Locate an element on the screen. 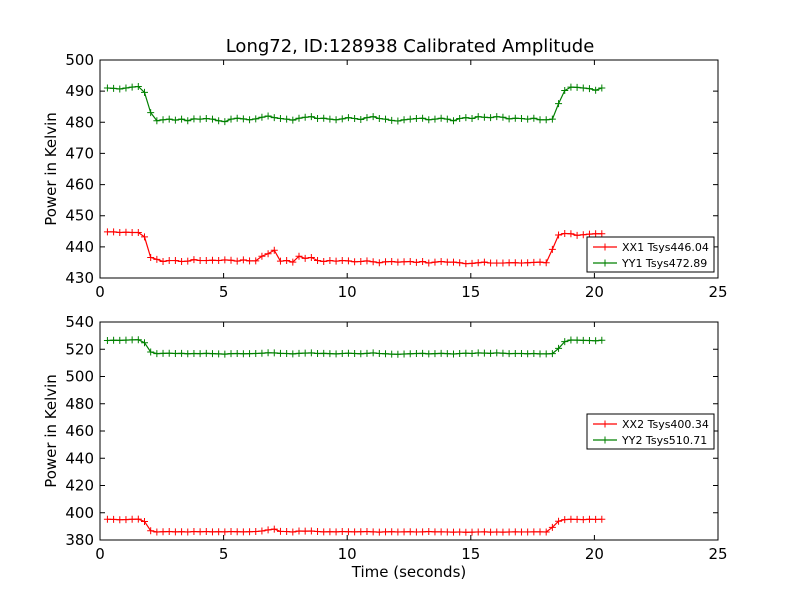 The image size is (800, 600). y-tick-label: 460 is located at coordinates (79, 431).